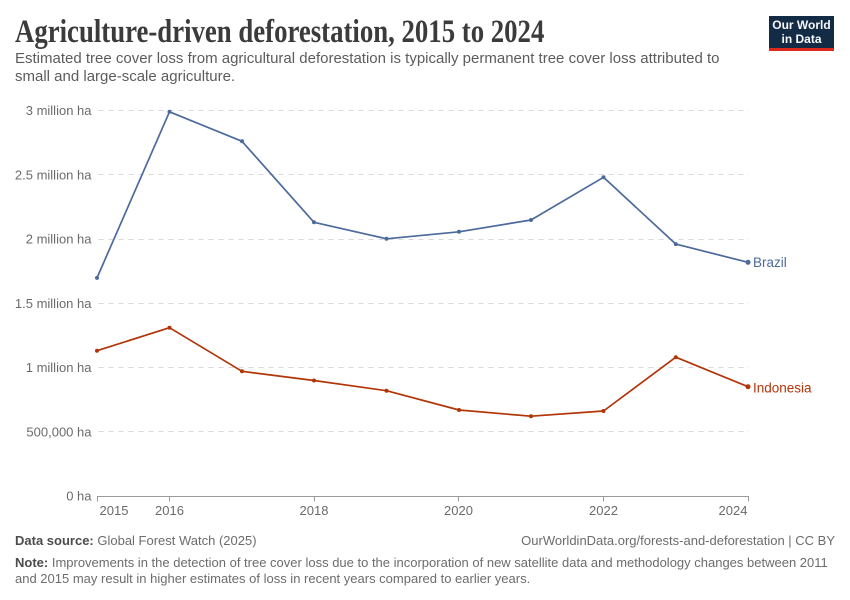  I want to click on svg-text: 2024, so click(733, 510).